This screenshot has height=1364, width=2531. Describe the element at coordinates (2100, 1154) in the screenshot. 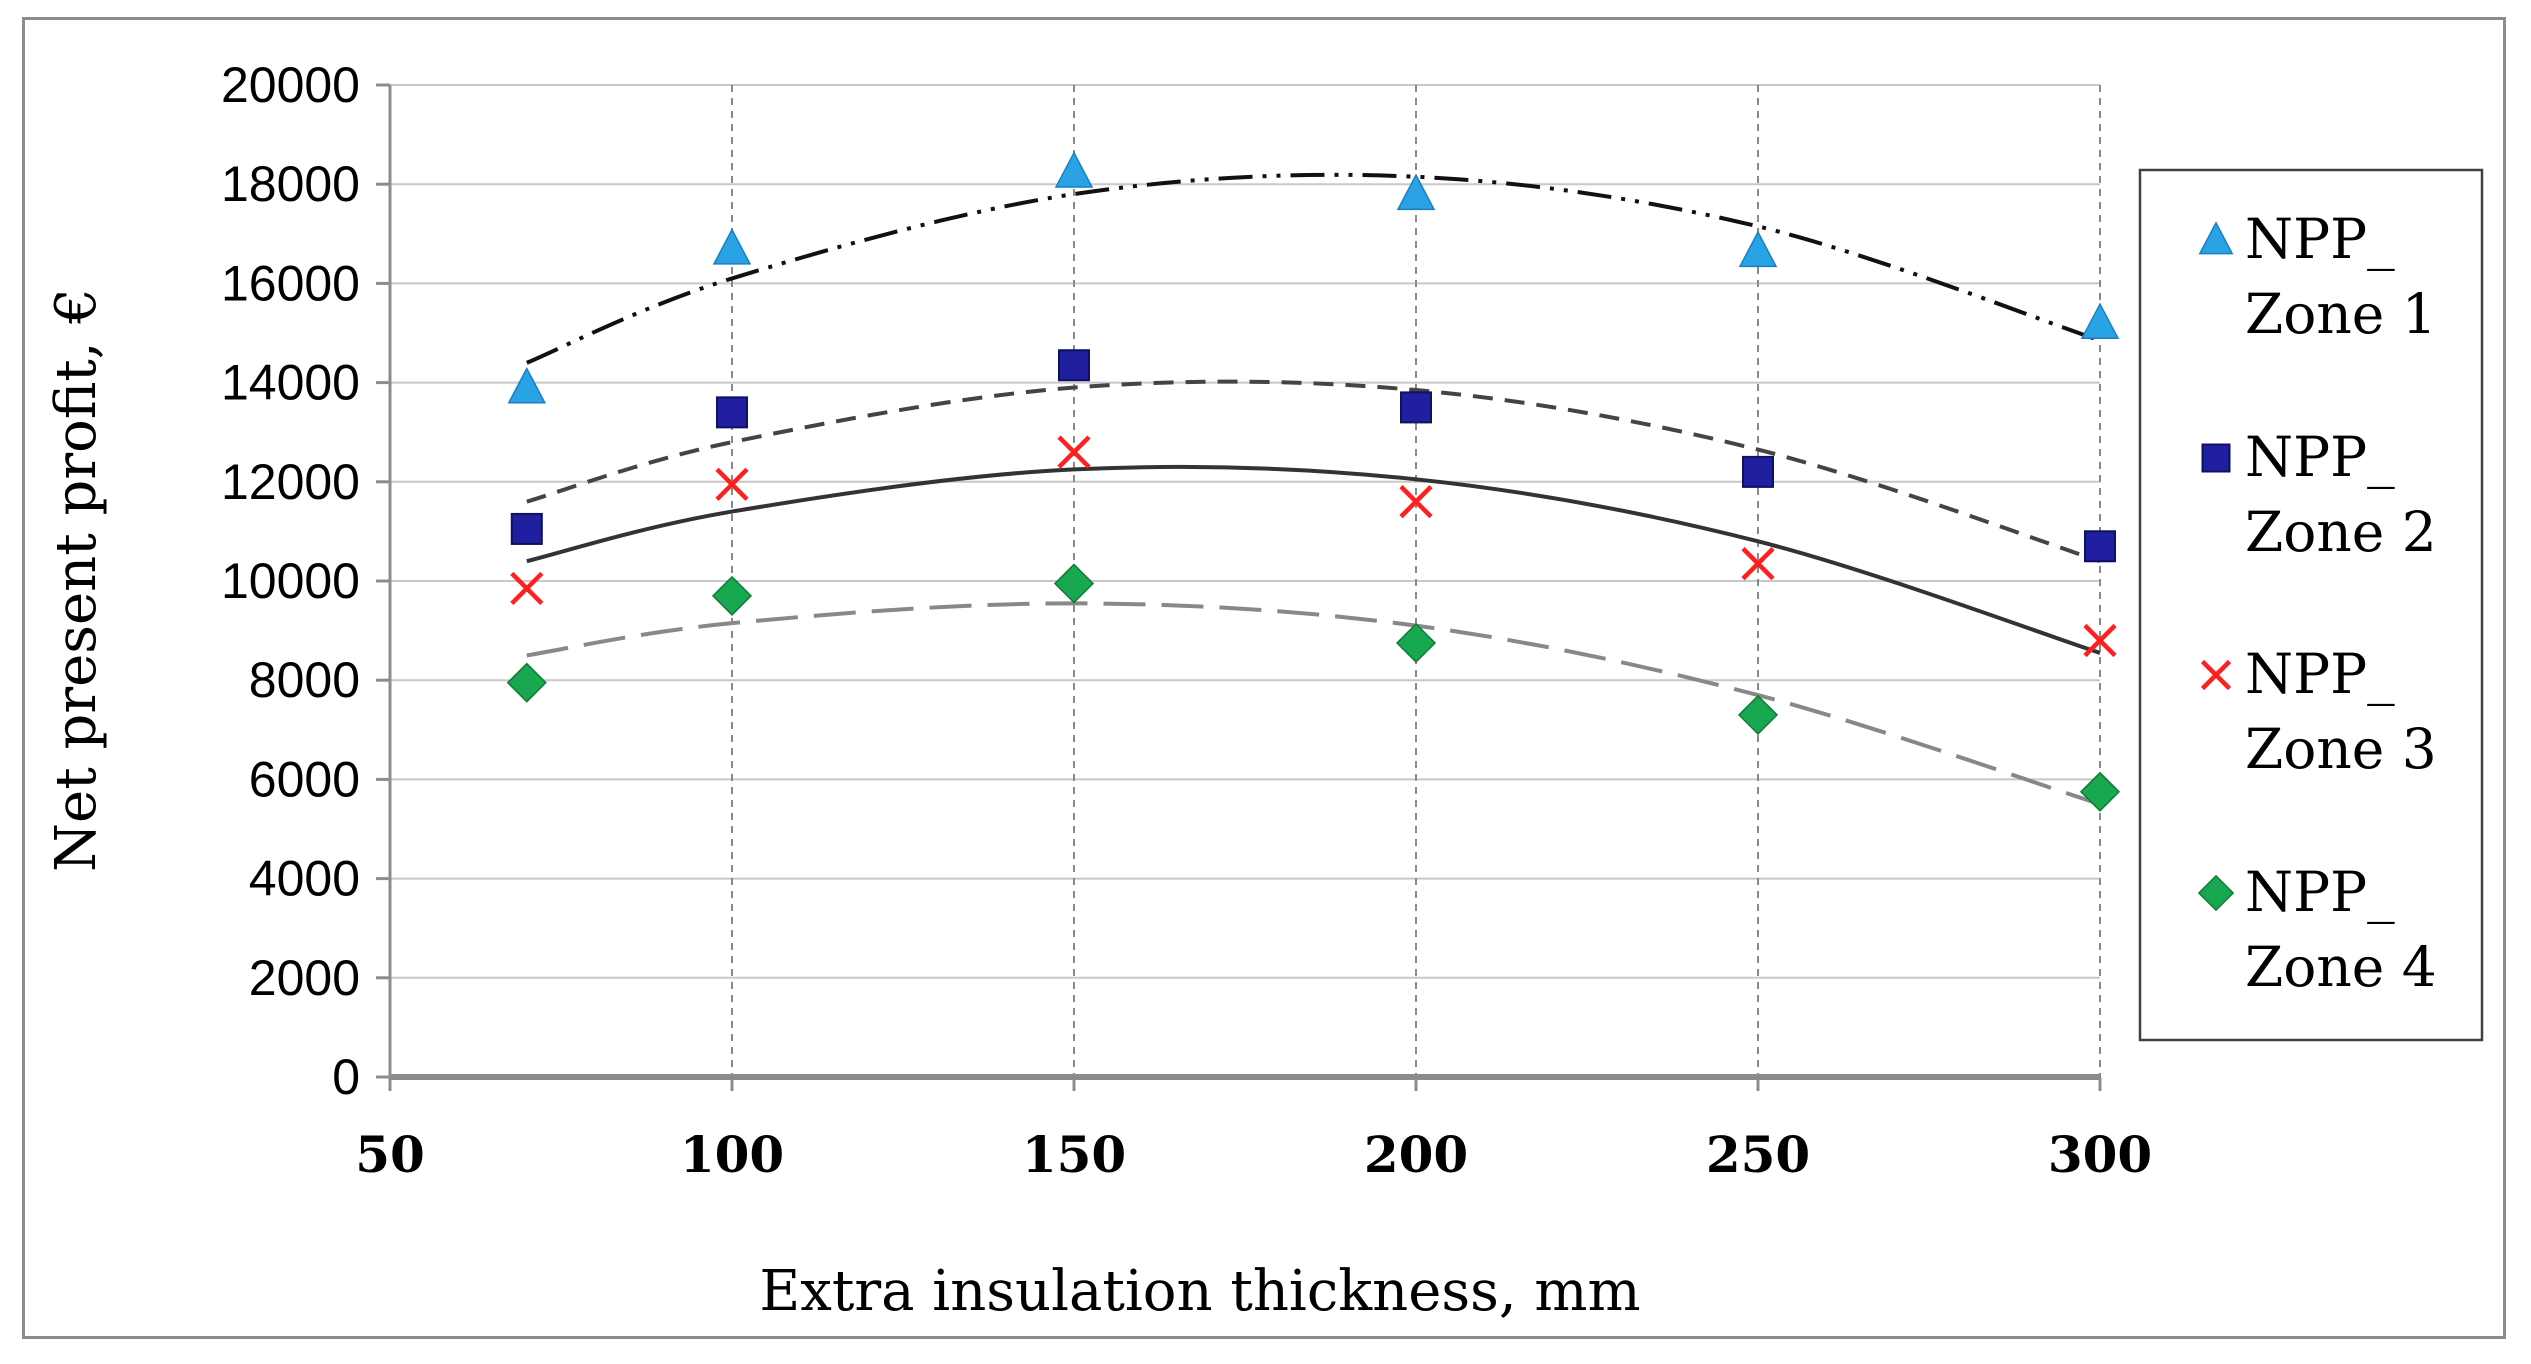

I see `x-tick-label: 300` at that location.